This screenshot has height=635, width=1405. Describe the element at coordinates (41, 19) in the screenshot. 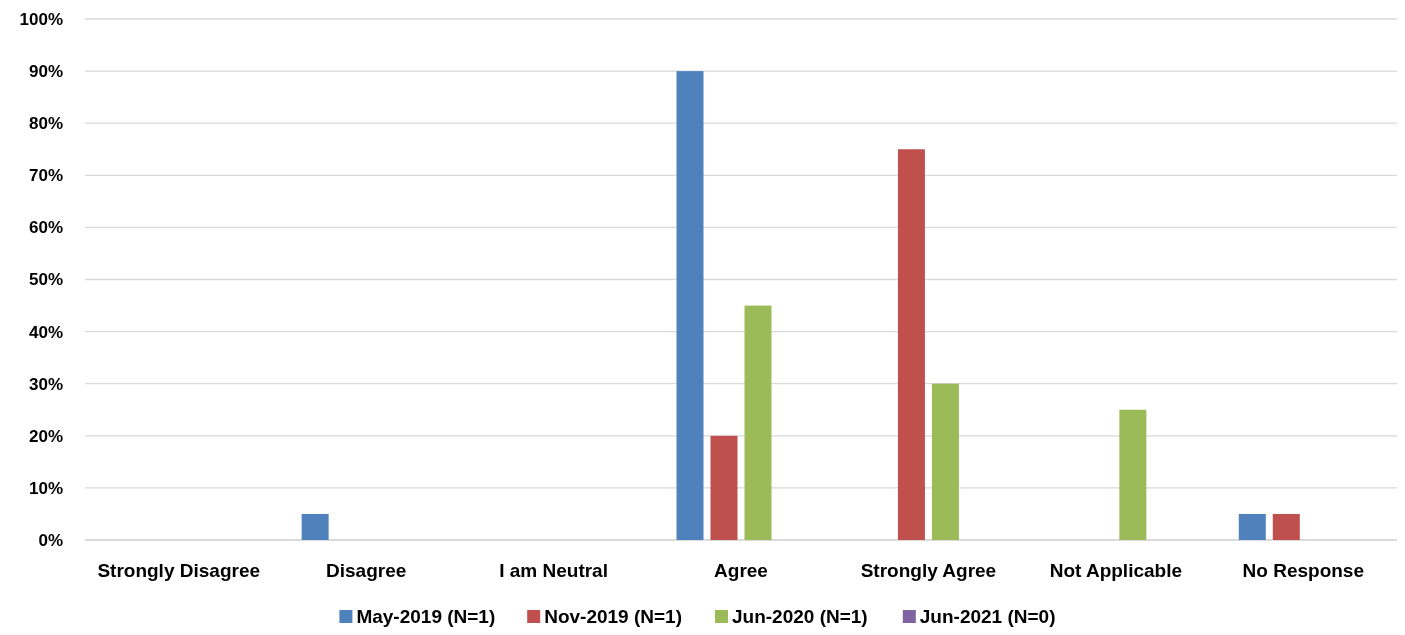

I see `y-tick-label: 100%` at that location.